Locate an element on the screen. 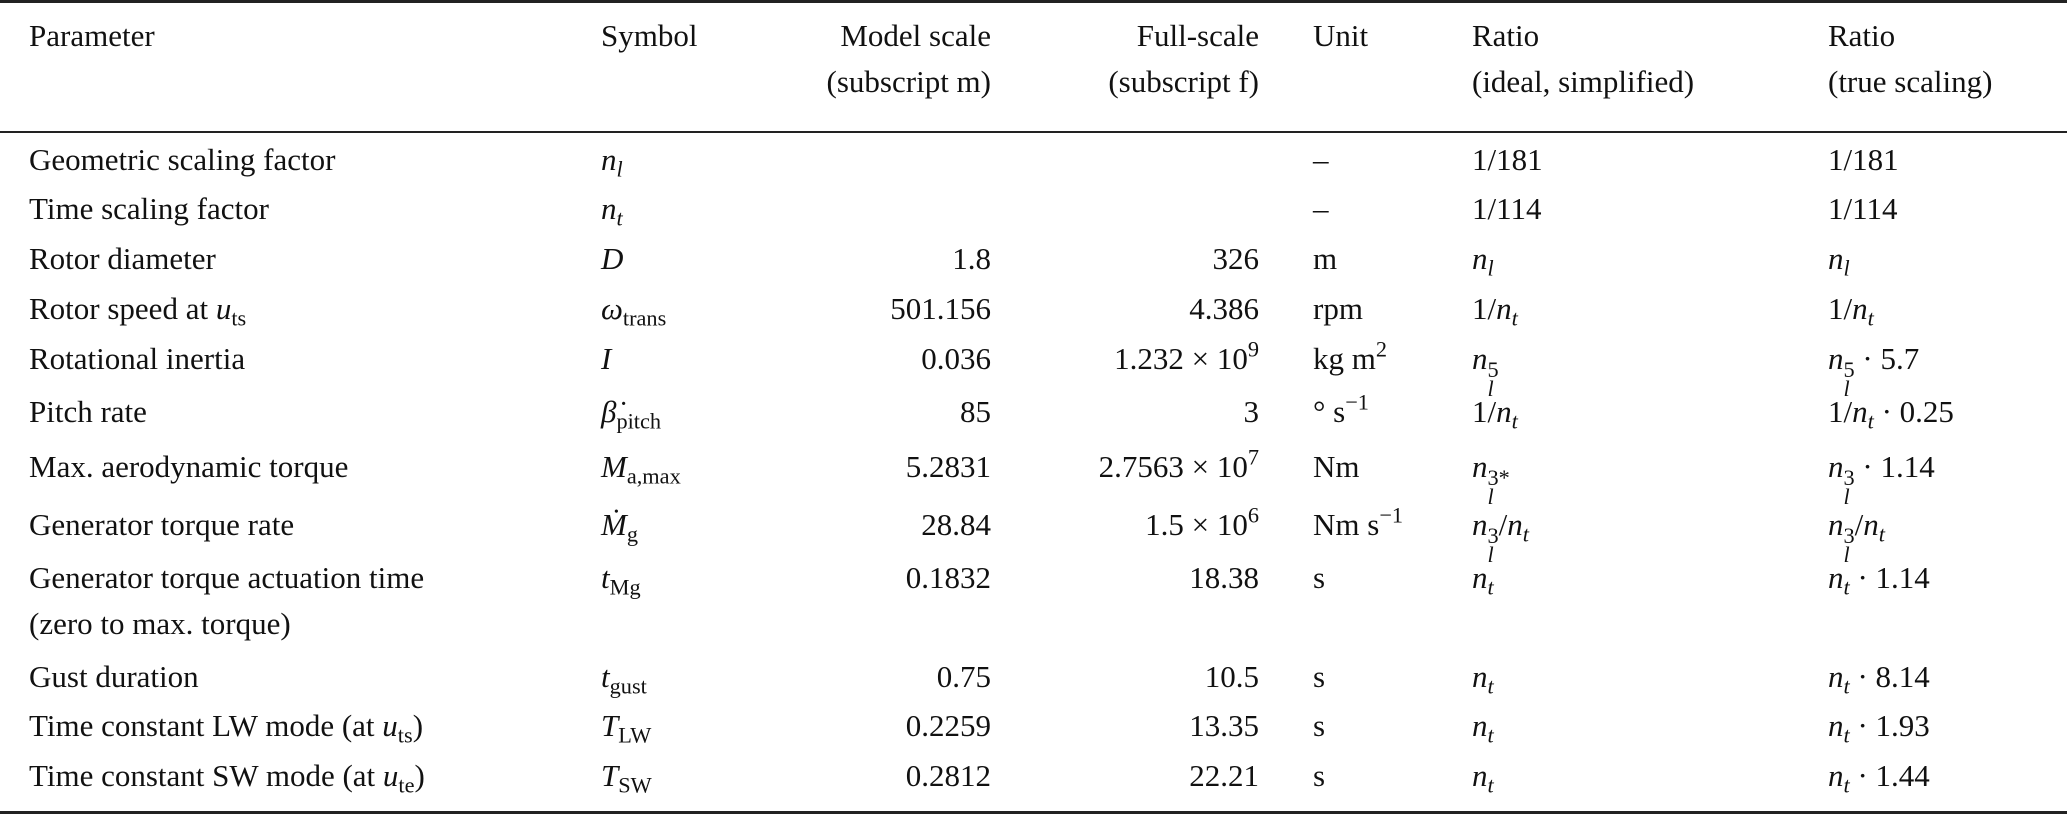 Image resolution: width=2067 pixels, height=816 pixels. cell-true: 1/181 is located at coordinates (1863, 159).